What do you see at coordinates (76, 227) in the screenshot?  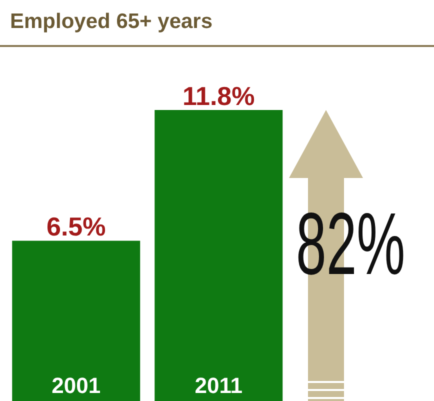 I see `data-label: 6.5%` at bounding box center [76, 227].